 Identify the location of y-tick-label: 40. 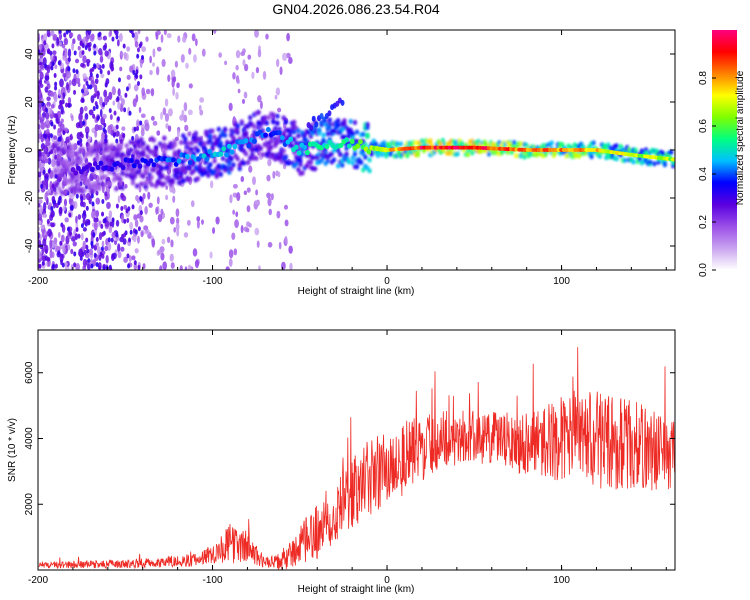
(29, 54).